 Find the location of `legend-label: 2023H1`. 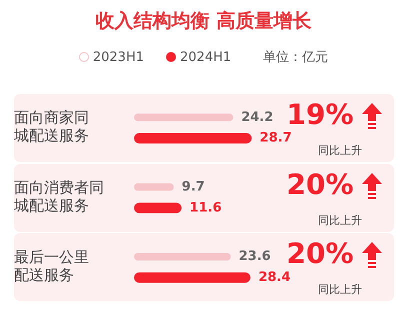

legend-label: 2023H1 is located at coordinates (118, 57).